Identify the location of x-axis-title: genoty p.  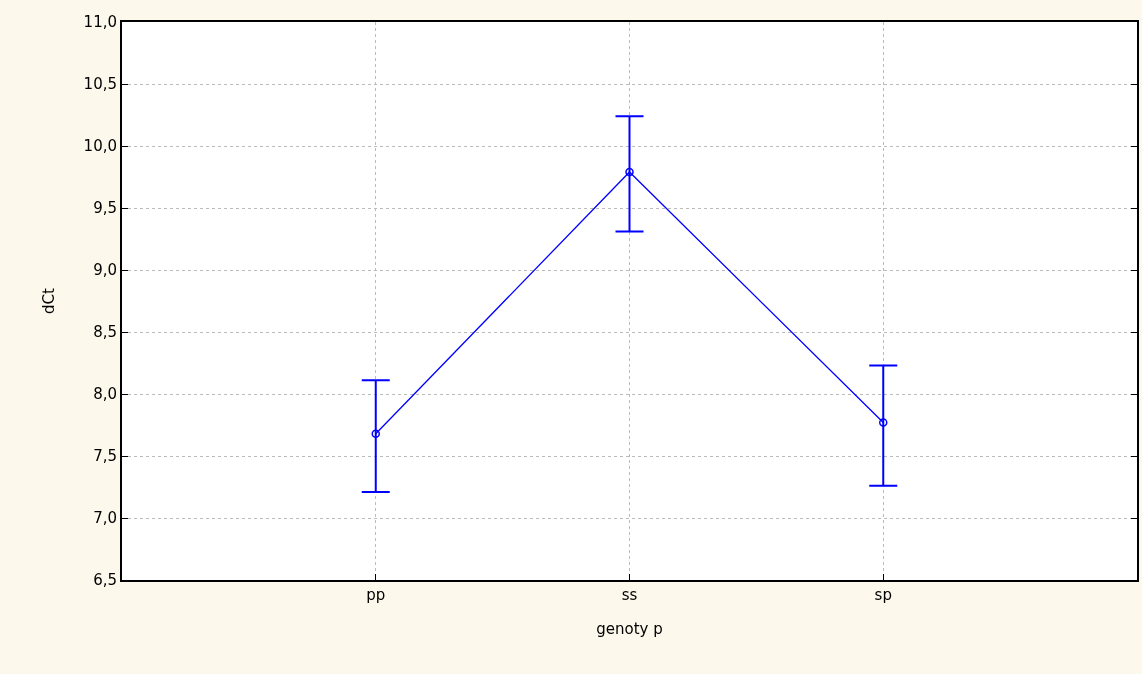
(629, 628).